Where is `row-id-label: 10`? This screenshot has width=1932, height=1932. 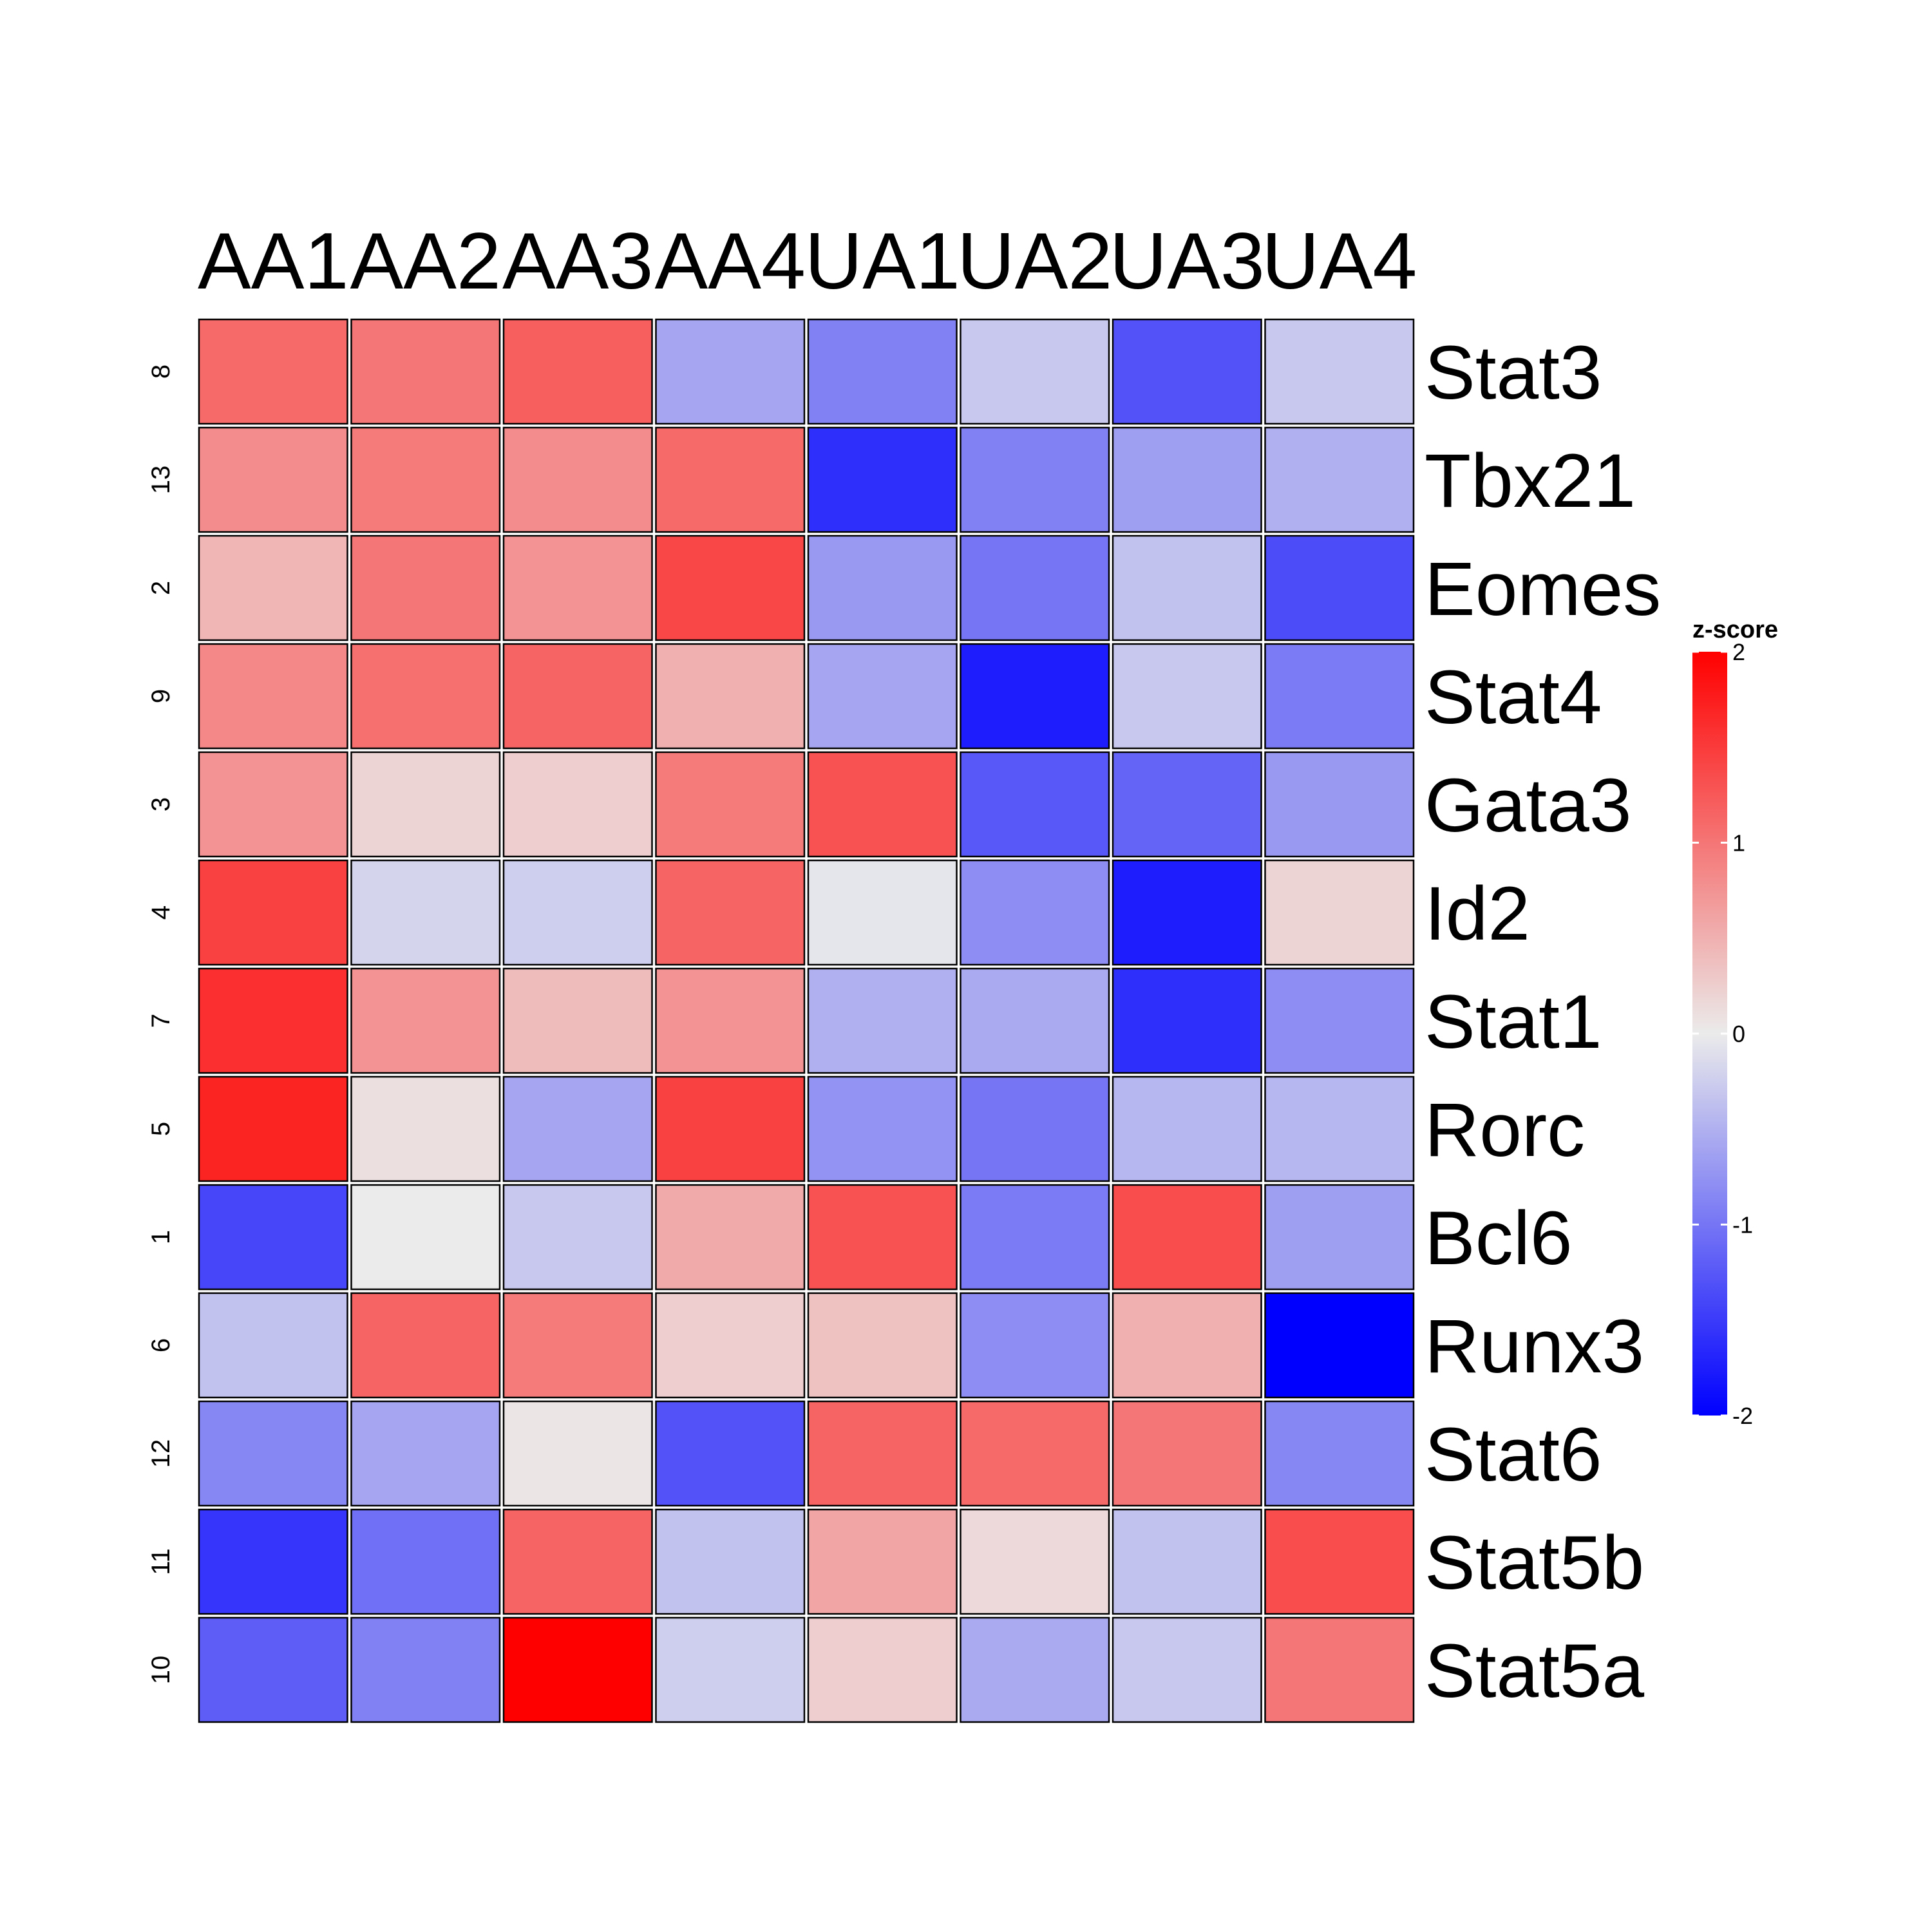 row-id-label: 10 is located at coordinates (161, 1671).